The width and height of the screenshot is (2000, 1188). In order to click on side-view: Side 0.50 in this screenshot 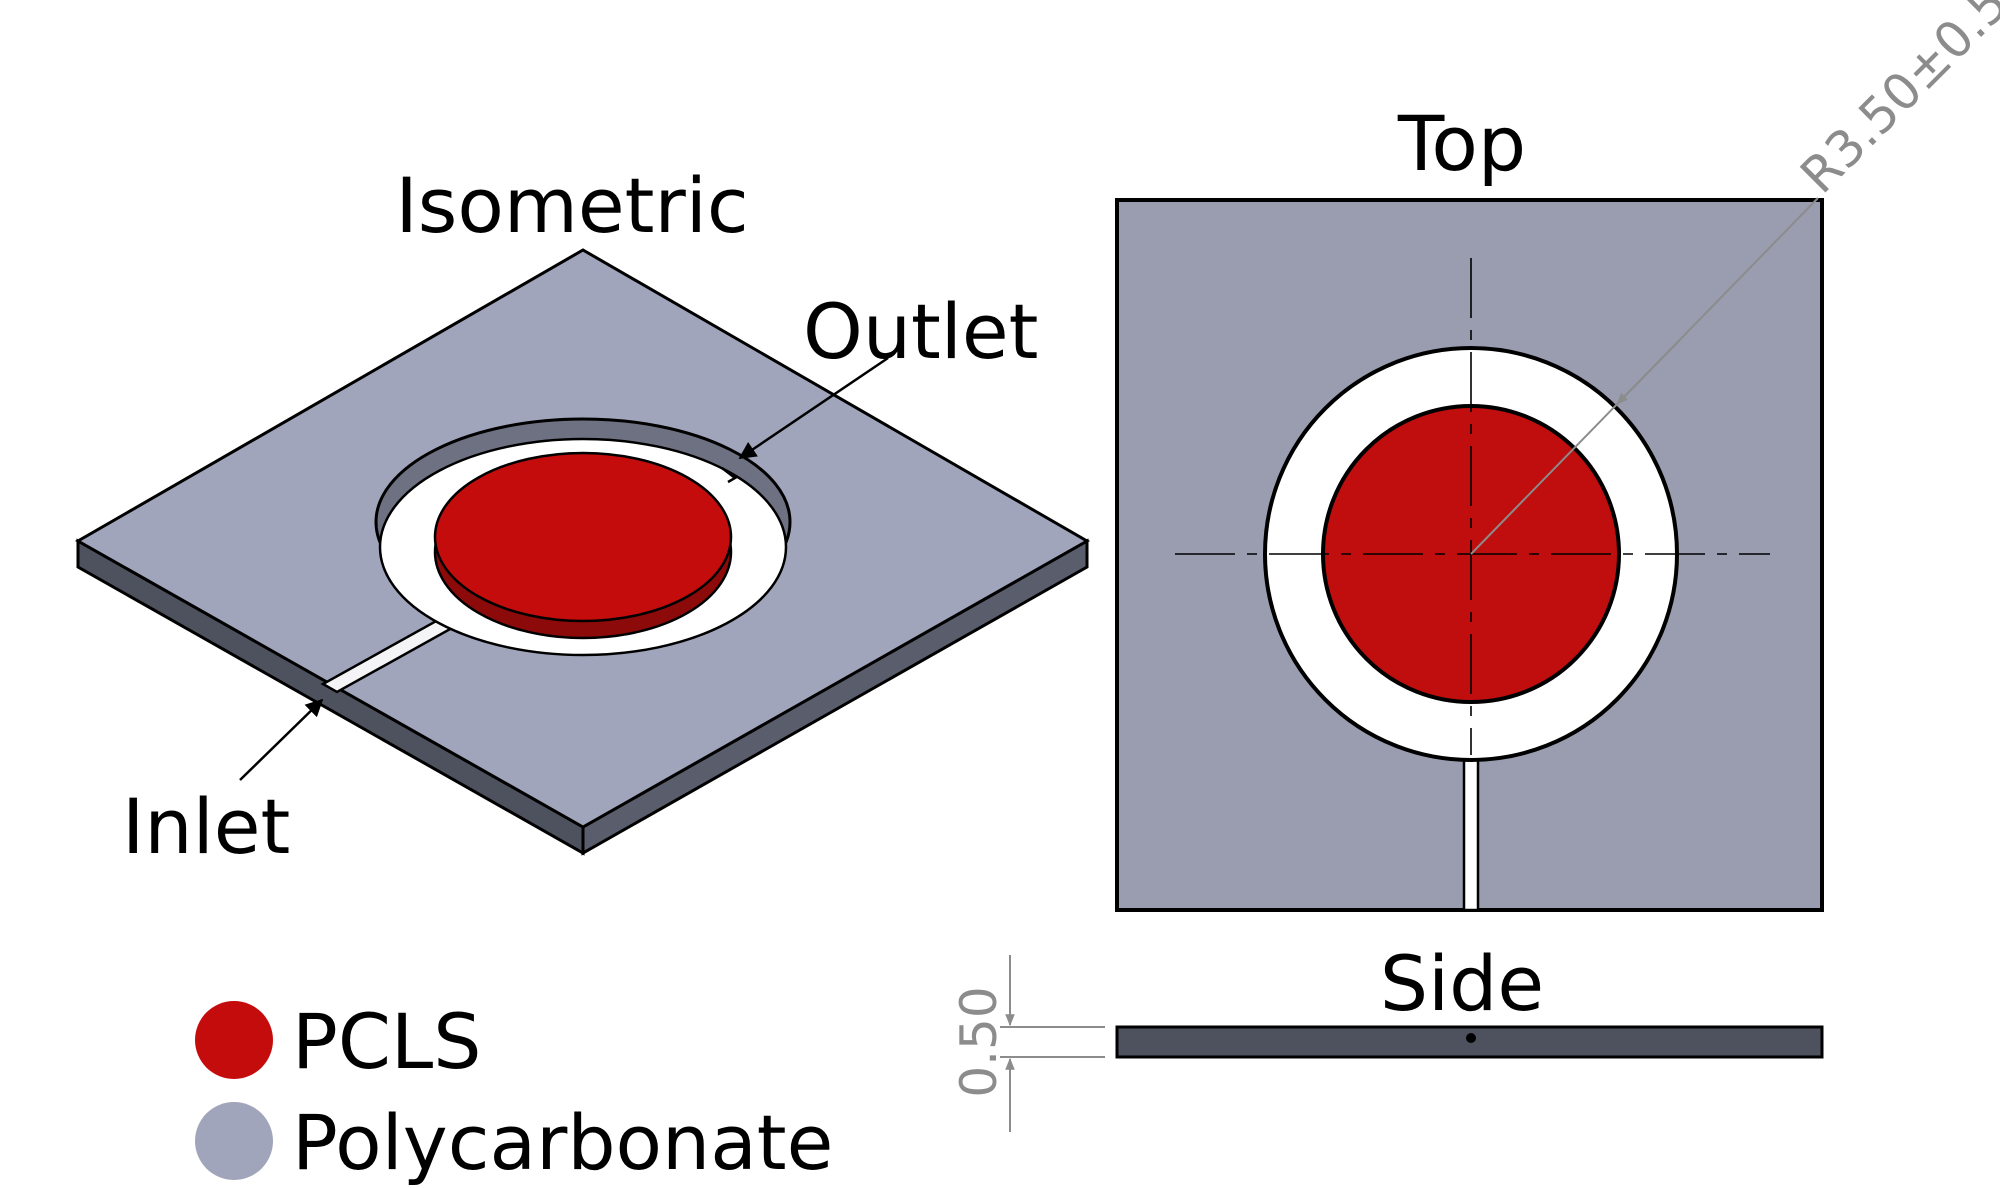, I will do `click(1387, 1035)`.